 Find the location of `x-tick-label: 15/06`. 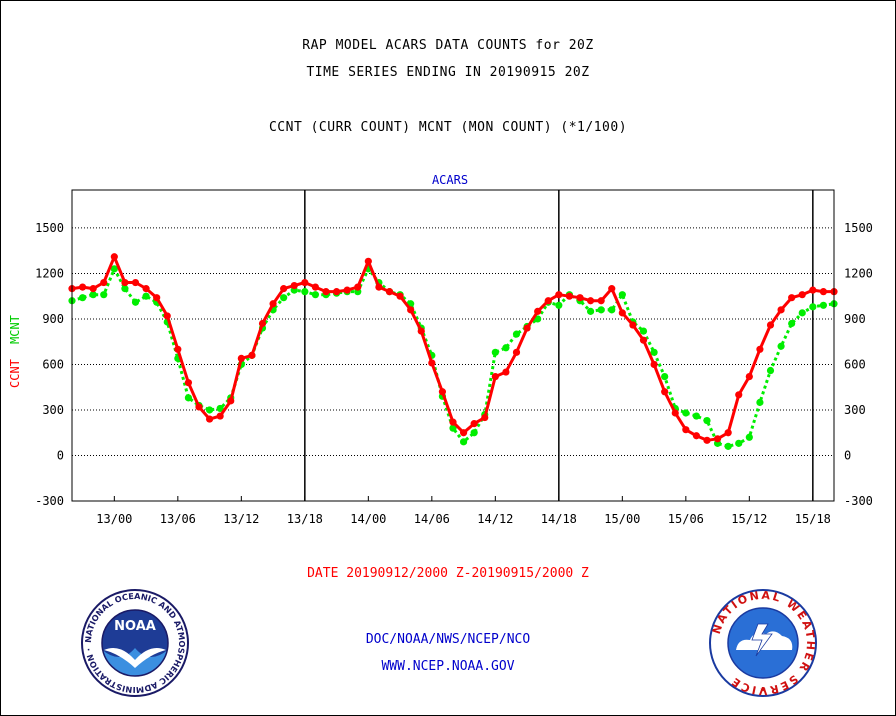

x-tick-label: 15/06 is located at coordinates (686, 519).